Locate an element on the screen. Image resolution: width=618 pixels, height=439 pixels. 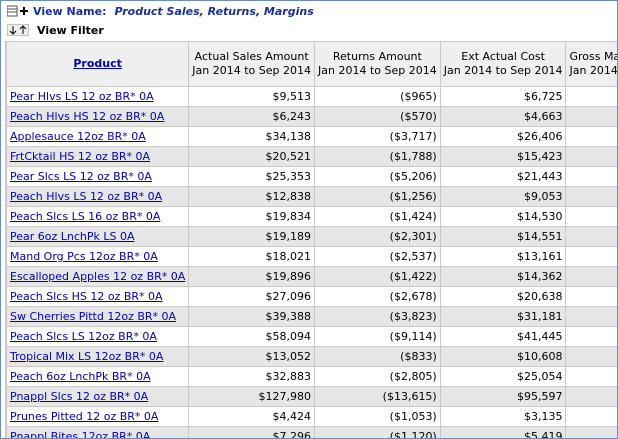
product-link: Pear Hlvs LS 12 oz BR* 0A is located at coordinates (82, 96).